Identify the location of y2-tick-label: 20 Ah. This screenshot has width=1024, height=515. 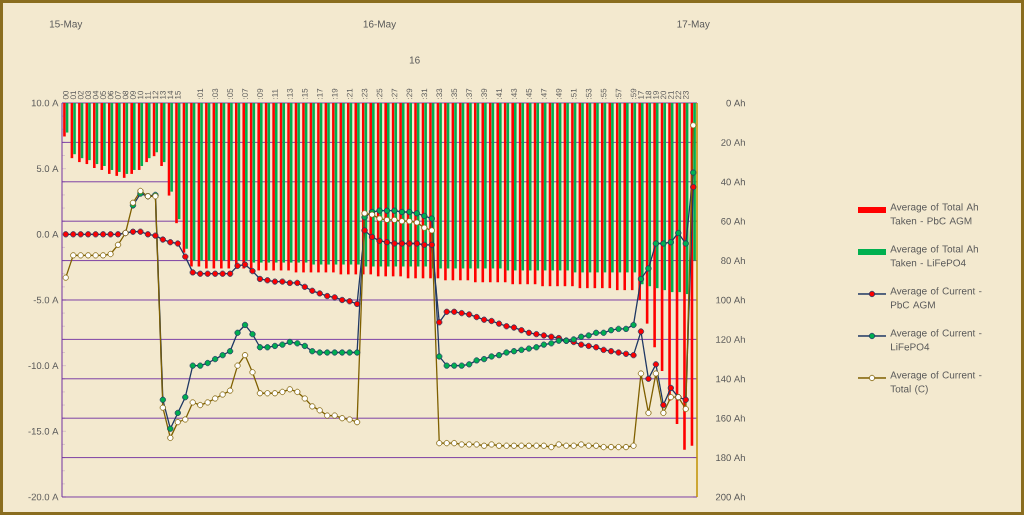
(733, 142).